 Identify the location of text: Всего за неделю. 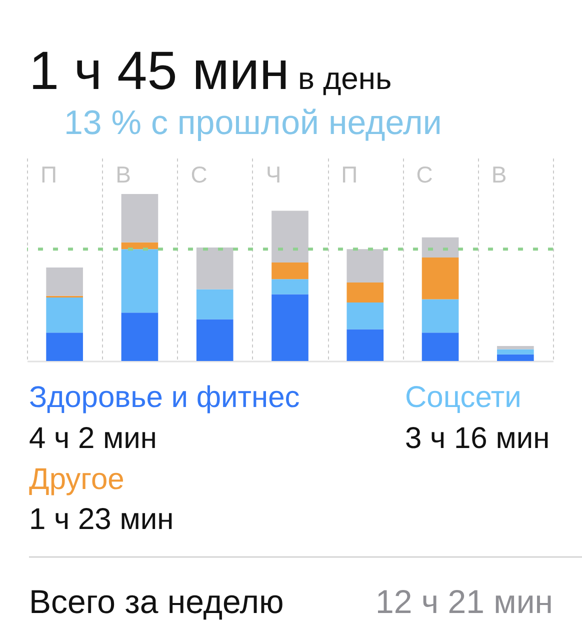
(156, 601).